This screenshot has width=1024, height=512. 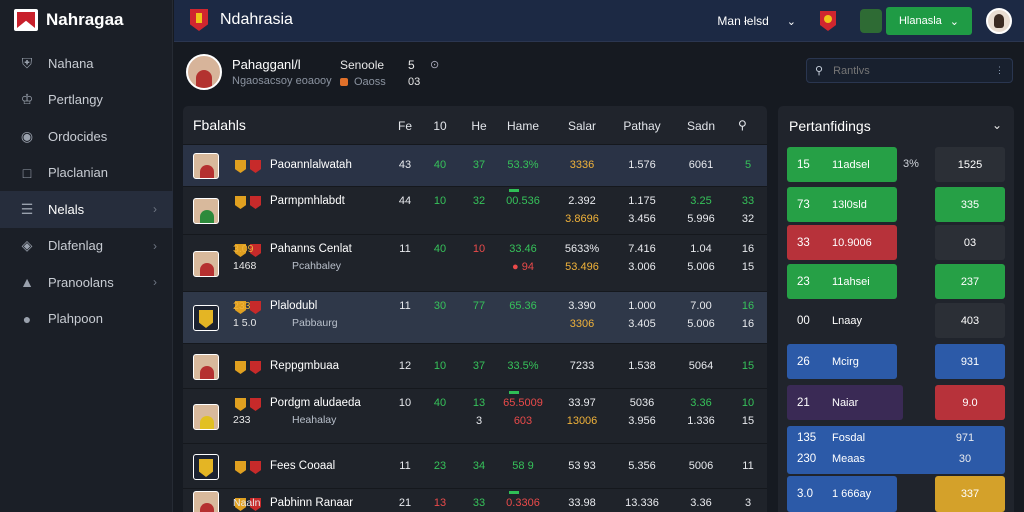 I want to click on search-input, so click(x=908, y=71).